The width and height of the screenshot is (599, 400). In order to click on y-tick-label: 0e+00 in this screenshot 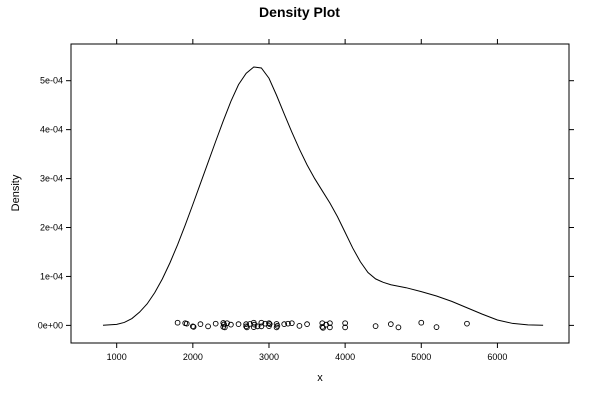, I will do `click(50, 325)`.